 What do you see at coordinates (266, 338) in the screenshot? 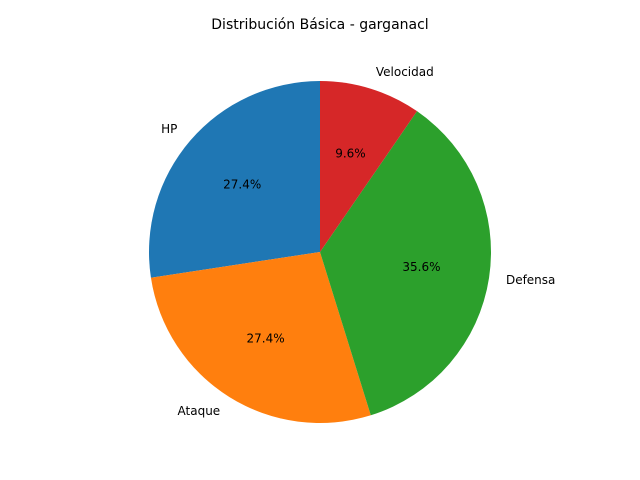
I see `slice-percent-ataque: 27.4%` at bounding box center [266, 338].